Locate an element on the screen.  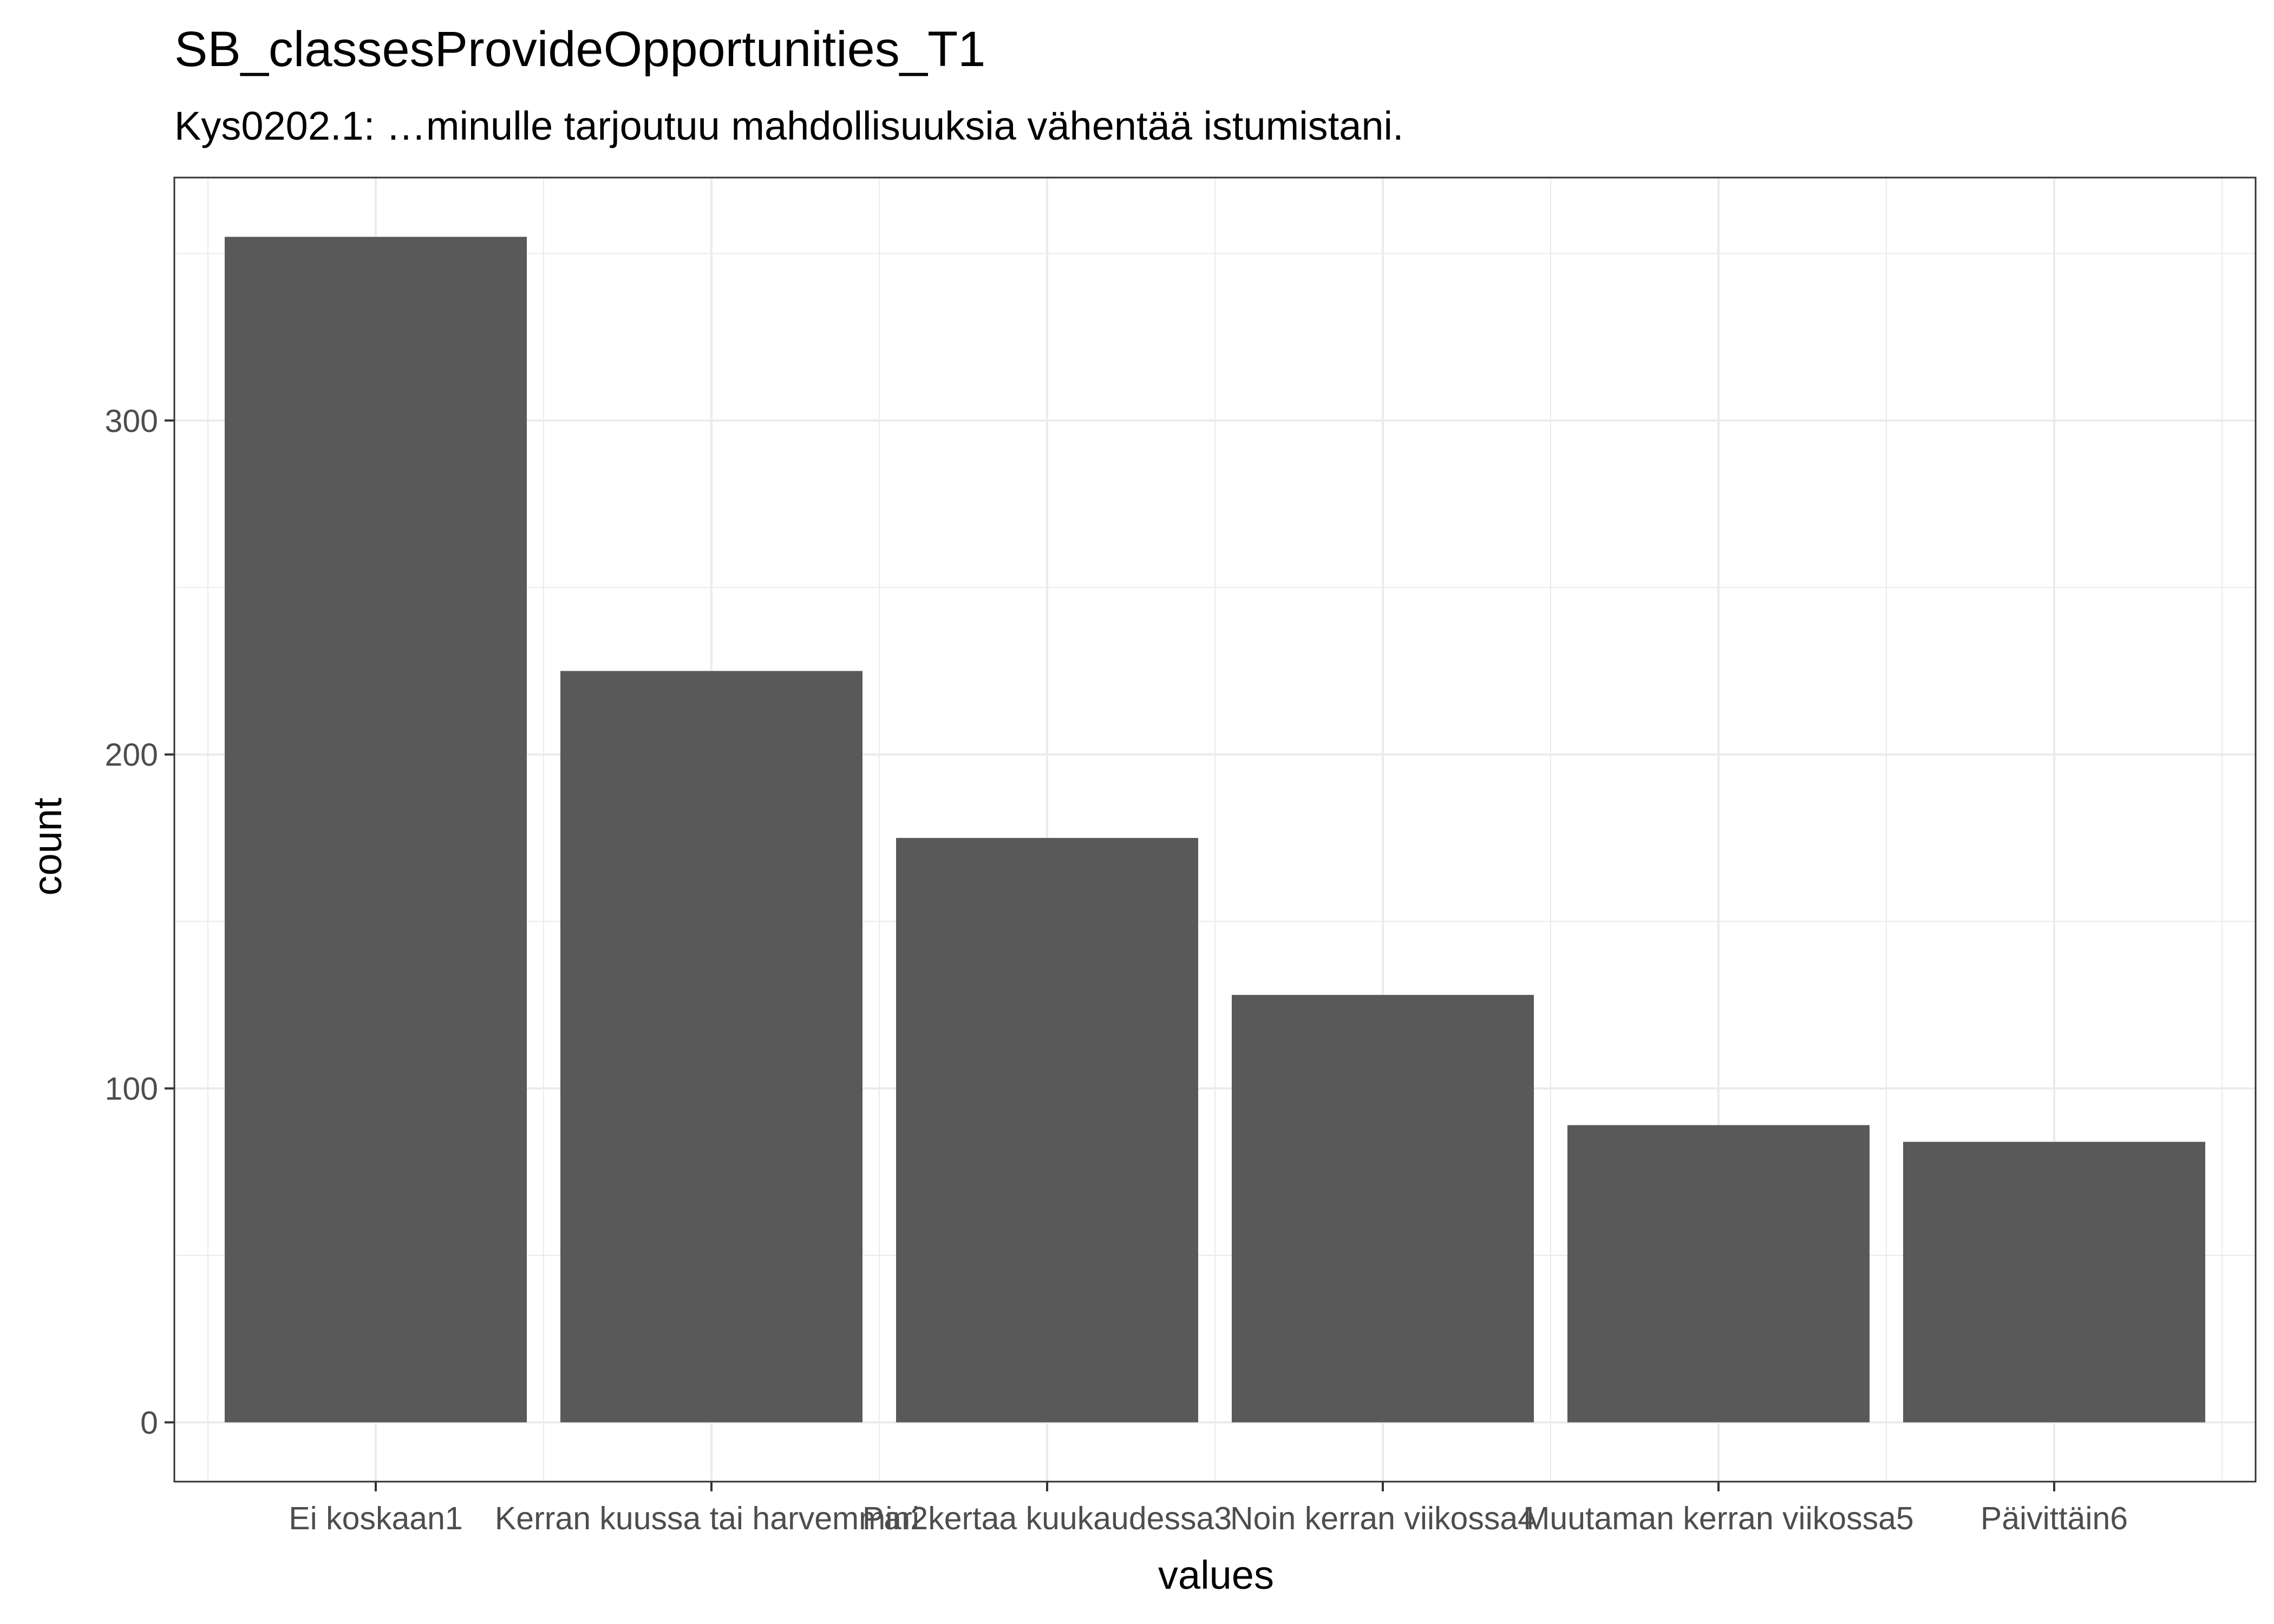
y-axis-title: count is located at coordinates (48, 846).